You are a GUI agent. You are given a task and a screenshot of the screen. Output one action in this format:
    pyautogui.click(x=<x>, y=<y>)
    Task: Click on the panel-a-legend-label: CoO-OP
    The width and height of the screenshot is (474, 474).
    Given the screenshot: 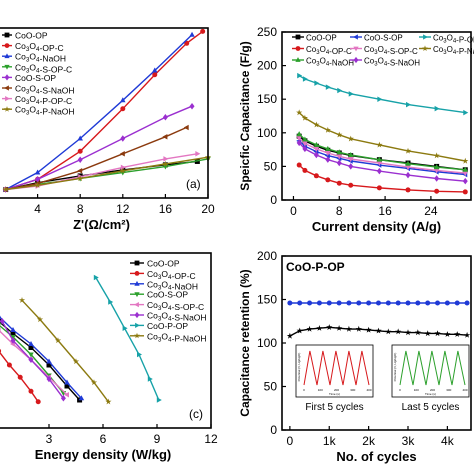 What is the action you would take?
    pyautogui.click(x=31, y=36)
    